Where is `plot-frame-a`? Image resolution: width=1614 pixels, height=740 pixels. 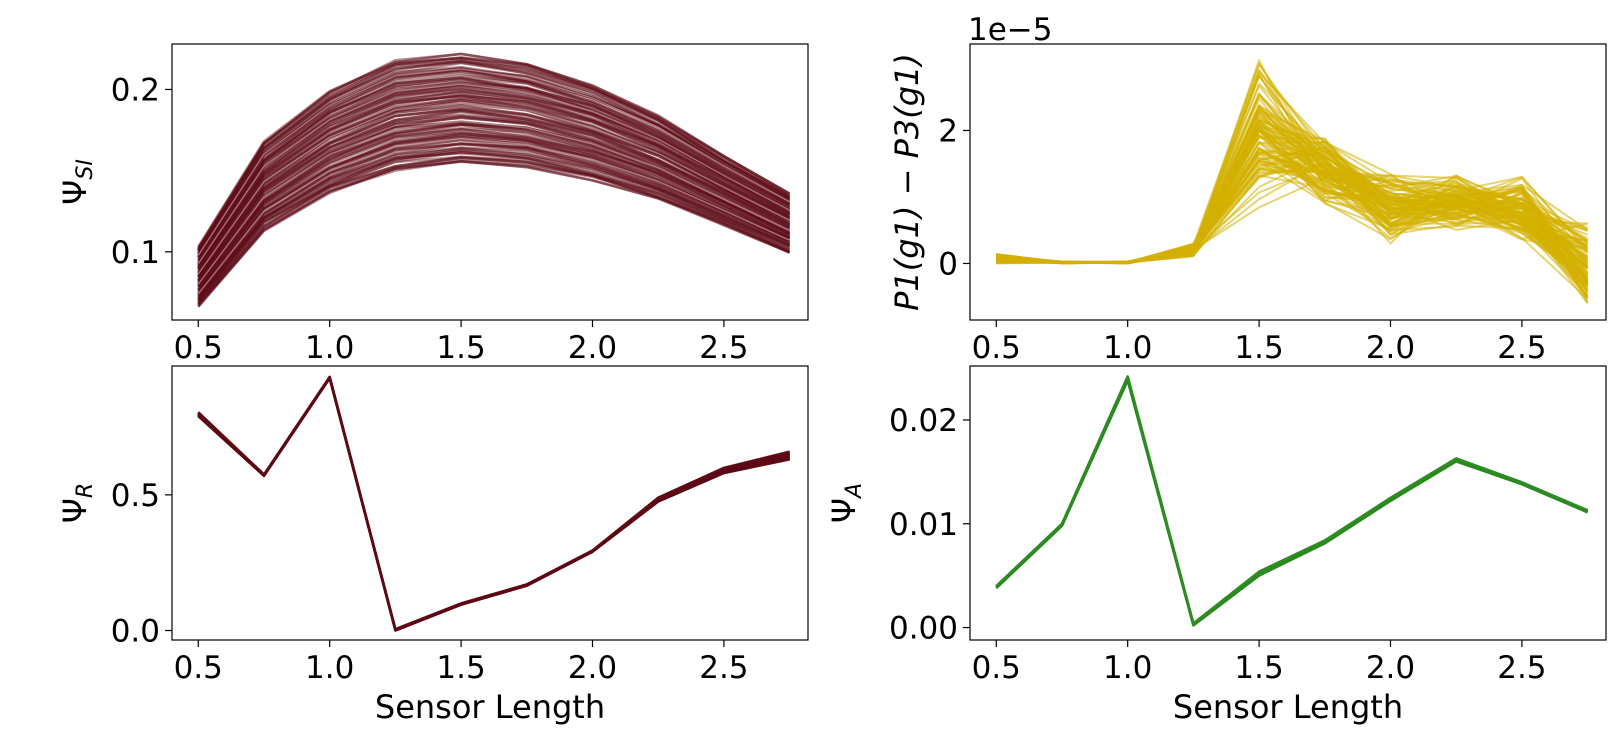
plot-frame-a is located at coordinates (1288, 503).